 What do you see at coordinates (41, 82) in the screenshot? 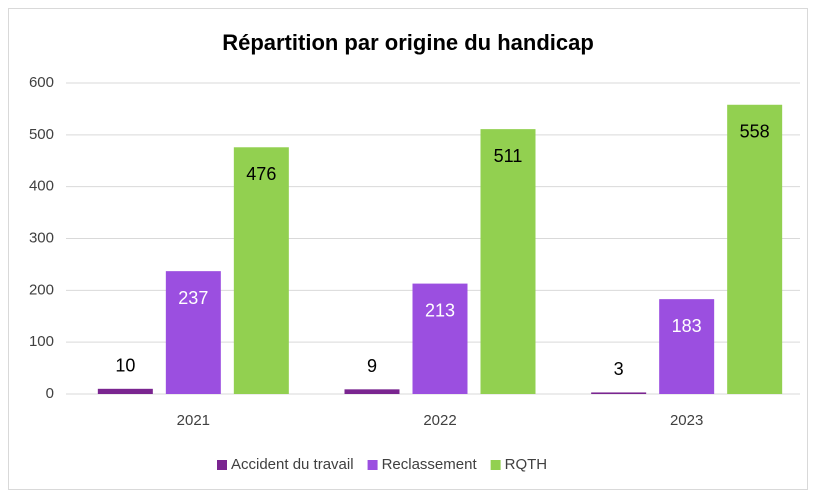
I see `y-tick-label: 600` at bounding box center [41, 82].